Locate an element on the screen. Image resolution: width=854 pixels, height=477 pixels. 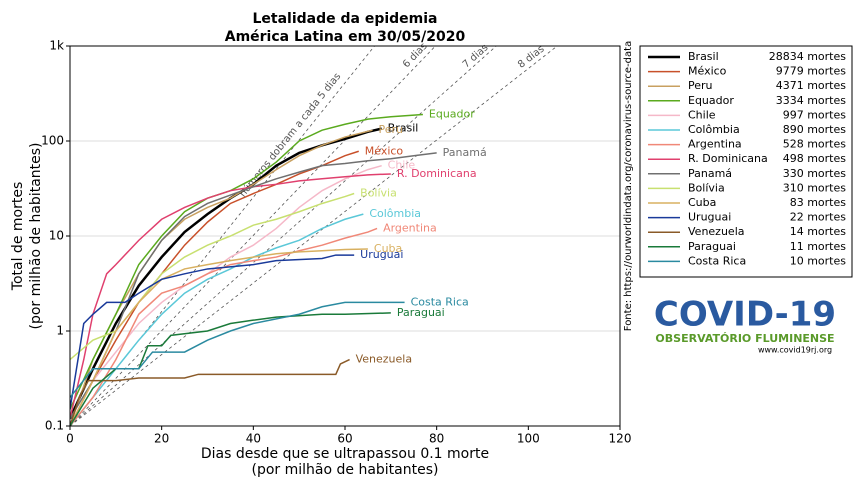
legend-name: Uruguai is located at coordinates (709, 217).